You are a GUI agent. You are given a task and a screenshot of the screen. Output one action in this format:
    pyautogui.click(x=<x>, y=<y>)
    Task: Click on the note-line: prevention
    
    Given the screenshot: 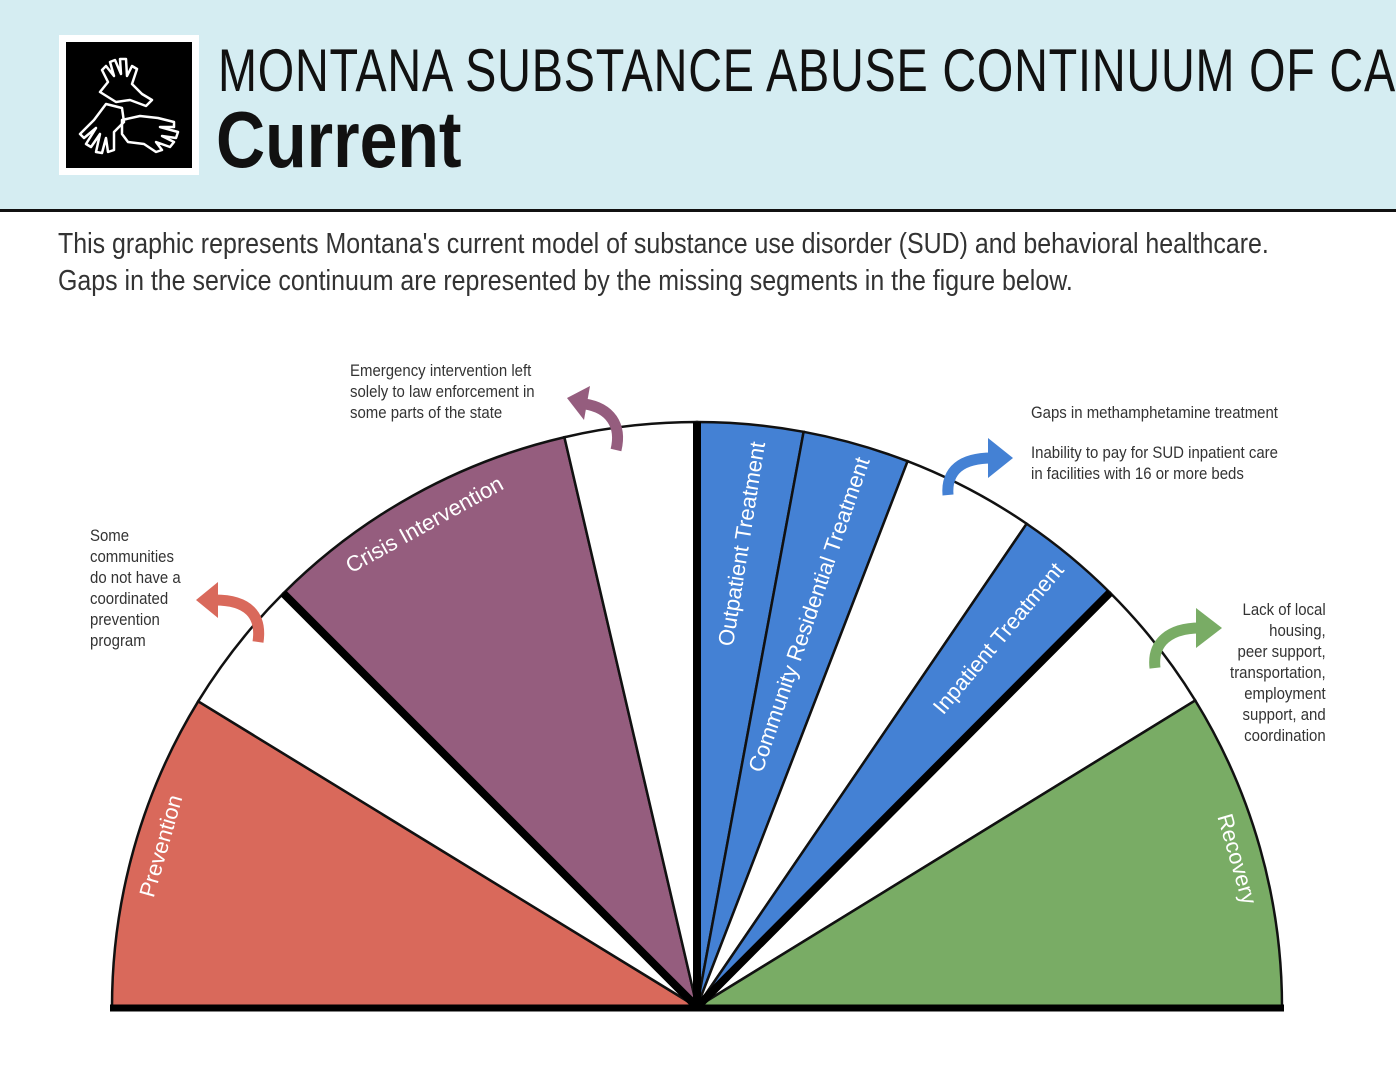 What is the action you would take?
    pyautogui.click(x=125, y=619)
    